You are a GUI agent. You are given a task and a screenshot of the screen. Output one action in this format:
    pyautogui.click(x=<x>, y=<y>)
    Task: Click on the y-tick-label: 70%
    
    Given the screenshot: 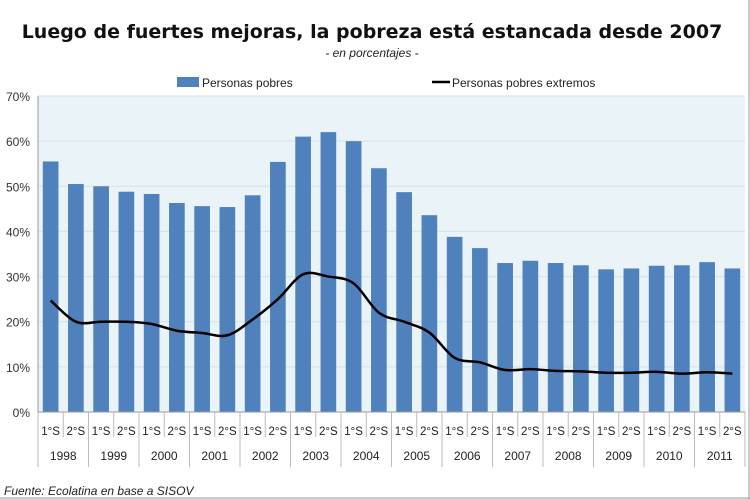 What is the action you would take?
    pyautogui.click(x=18, y=97)
    